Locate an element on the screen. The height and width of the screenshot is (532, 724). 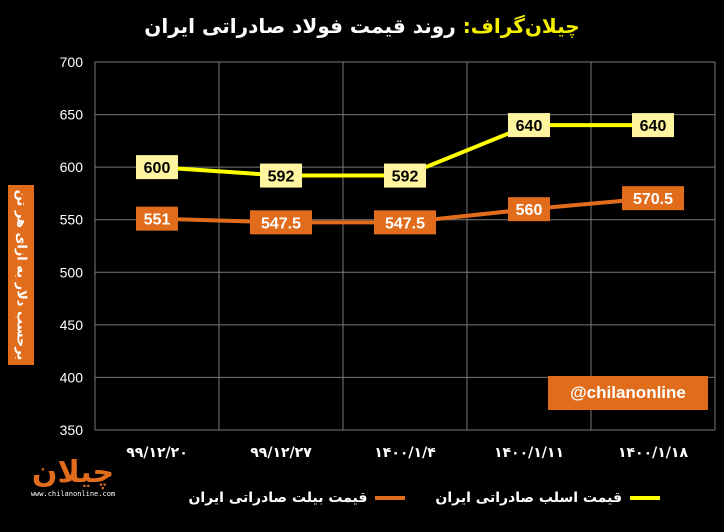
y-tick-label-1: 400 is located at coordinates (72, 377).